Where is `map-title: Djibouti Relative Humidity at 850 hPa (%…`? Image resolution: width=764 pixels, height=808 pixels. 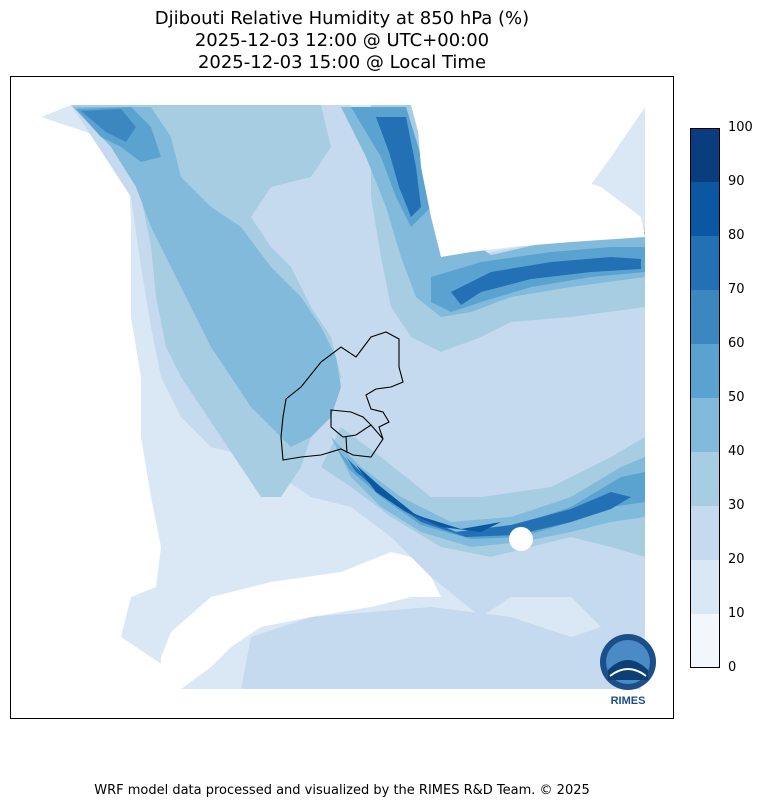 map-title: Djibouti Relative Humidity at 850 hPa (%… is located at coordinates (342, 18).